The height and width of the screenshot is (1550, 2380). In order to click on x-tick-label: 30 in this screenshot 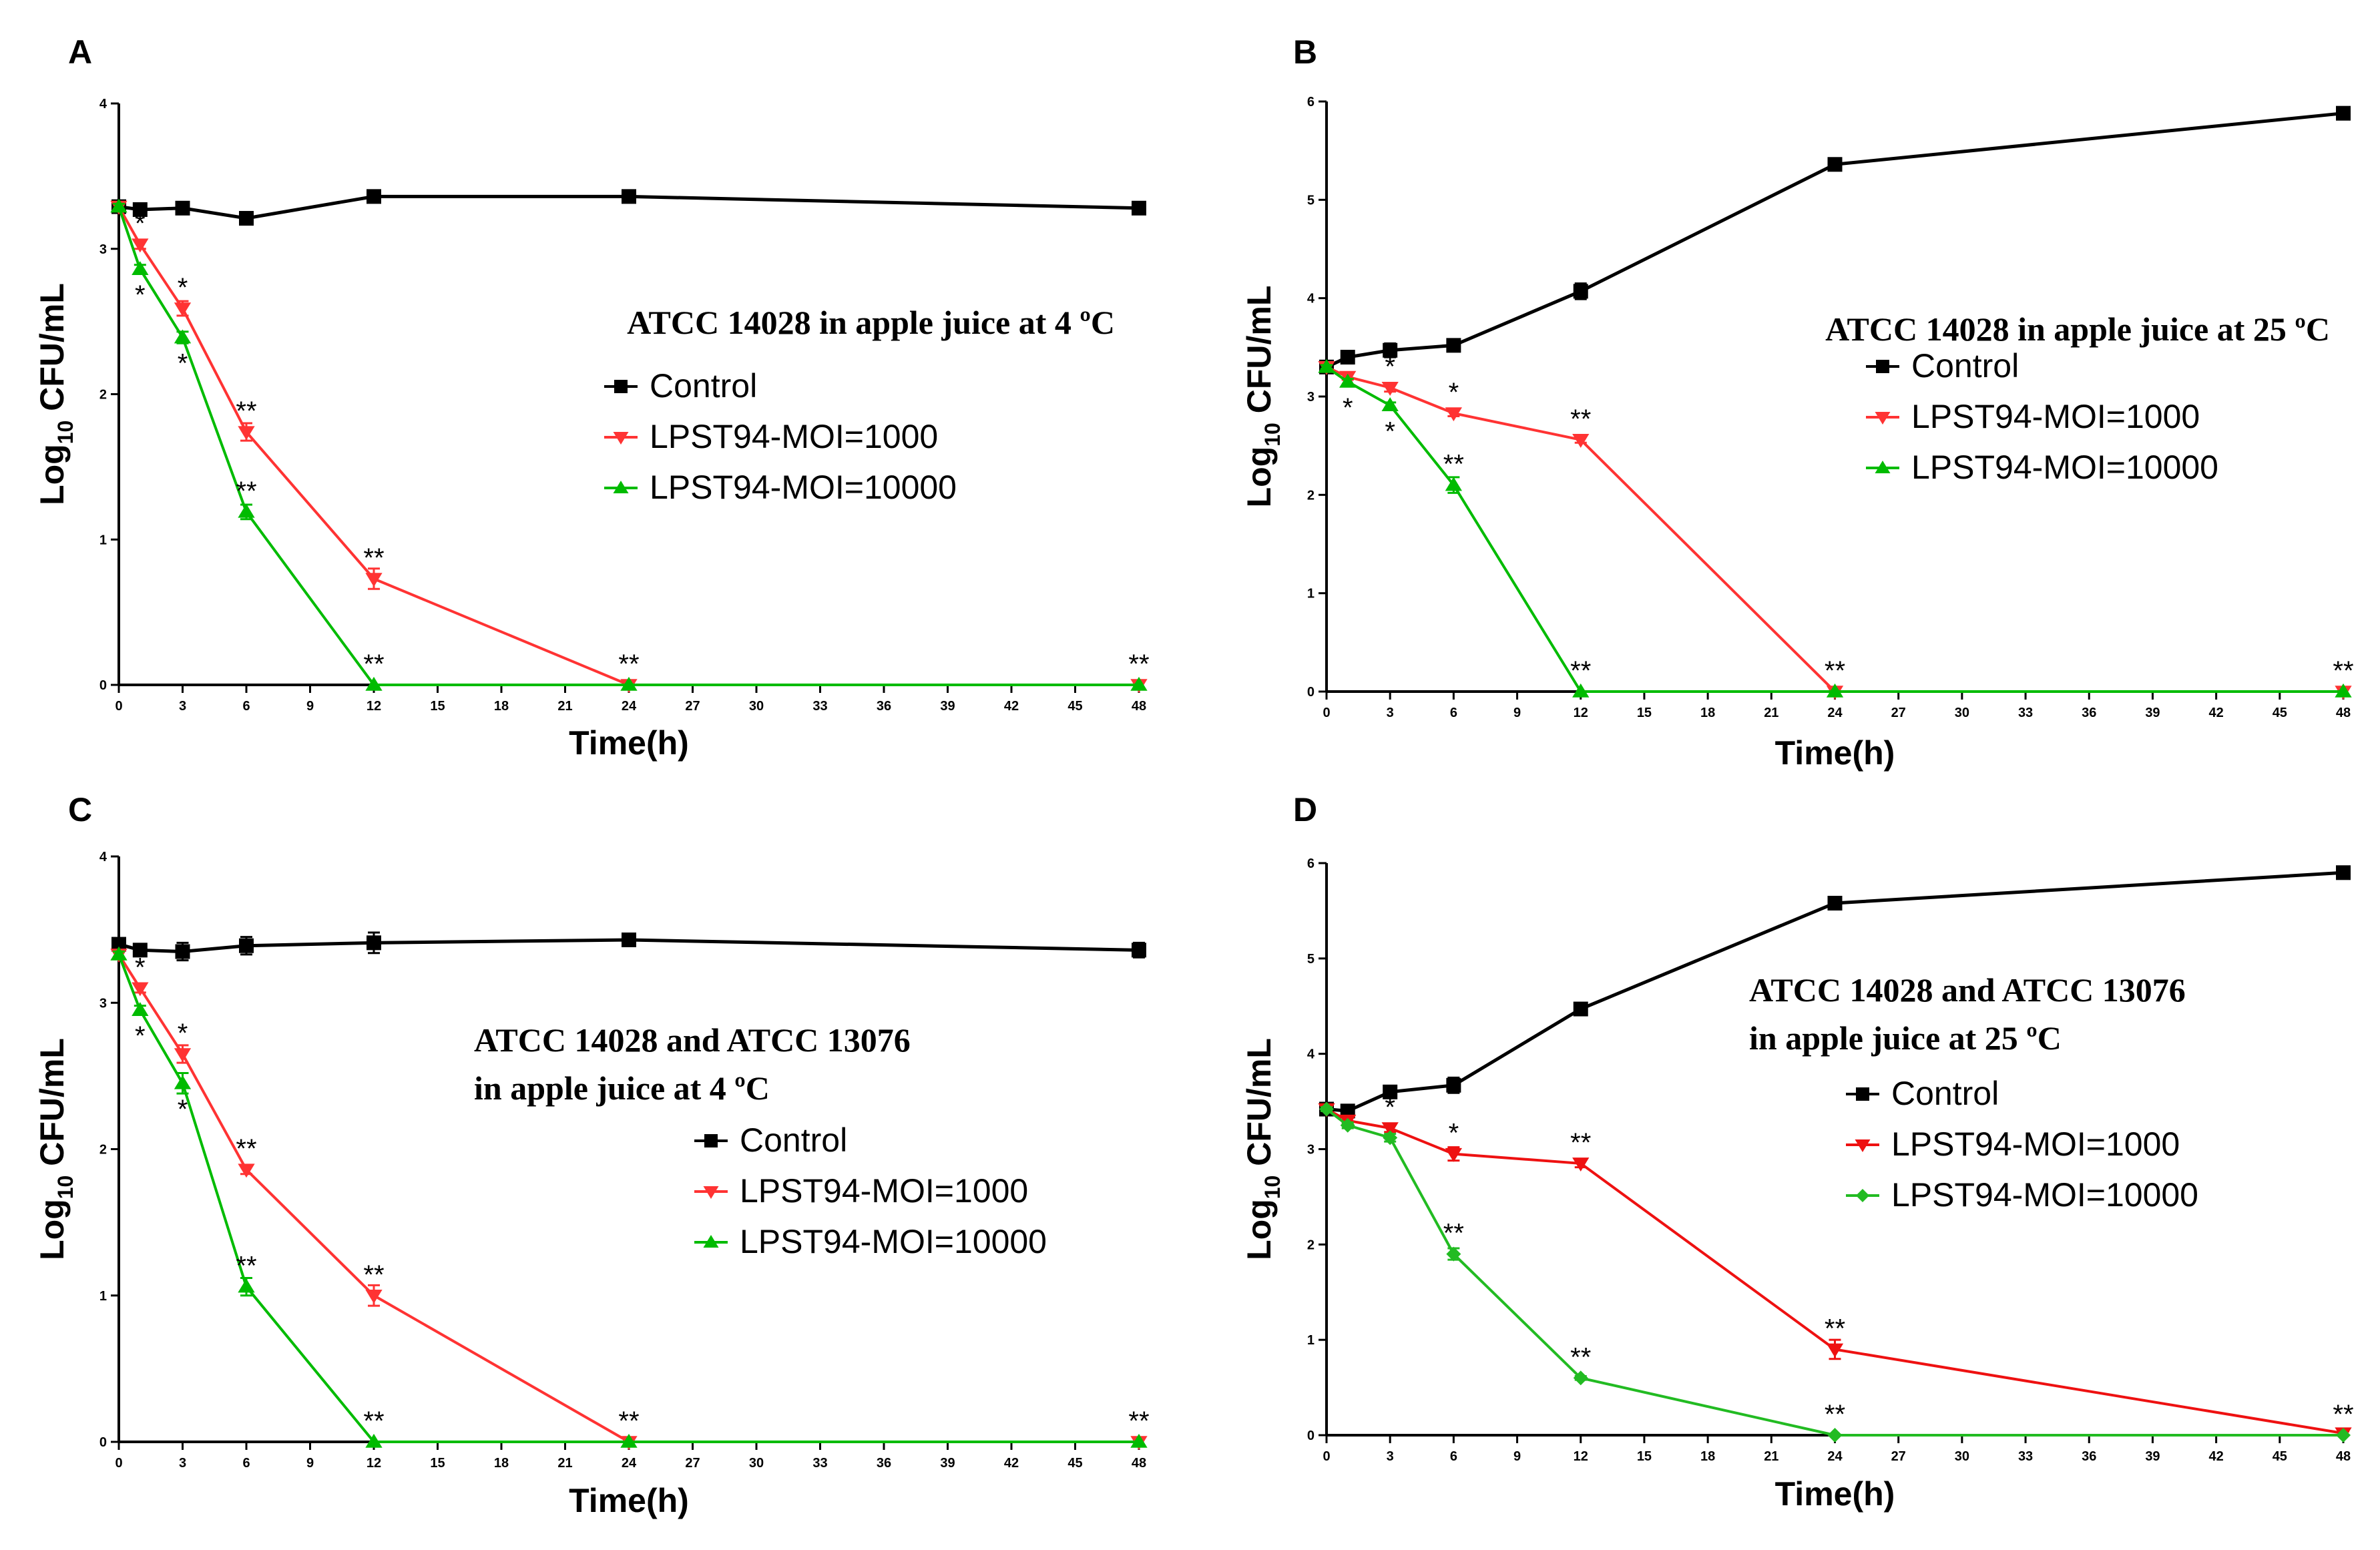, I will do `click(756, 706)`.